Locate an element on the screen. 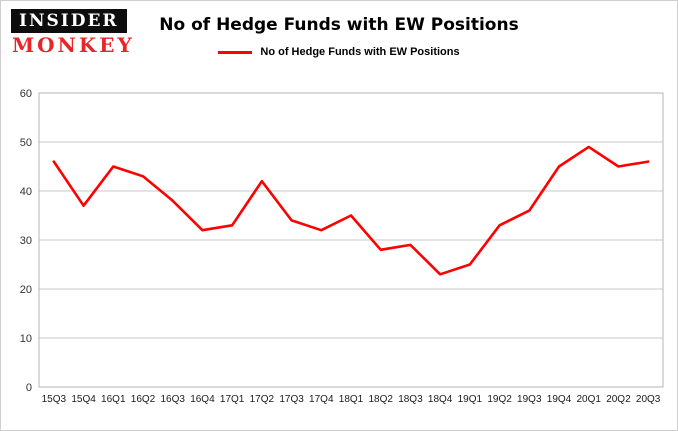 This screenshot has height=431, width=678. svg-text: 19Q1 is located at coordinates (470, 399).